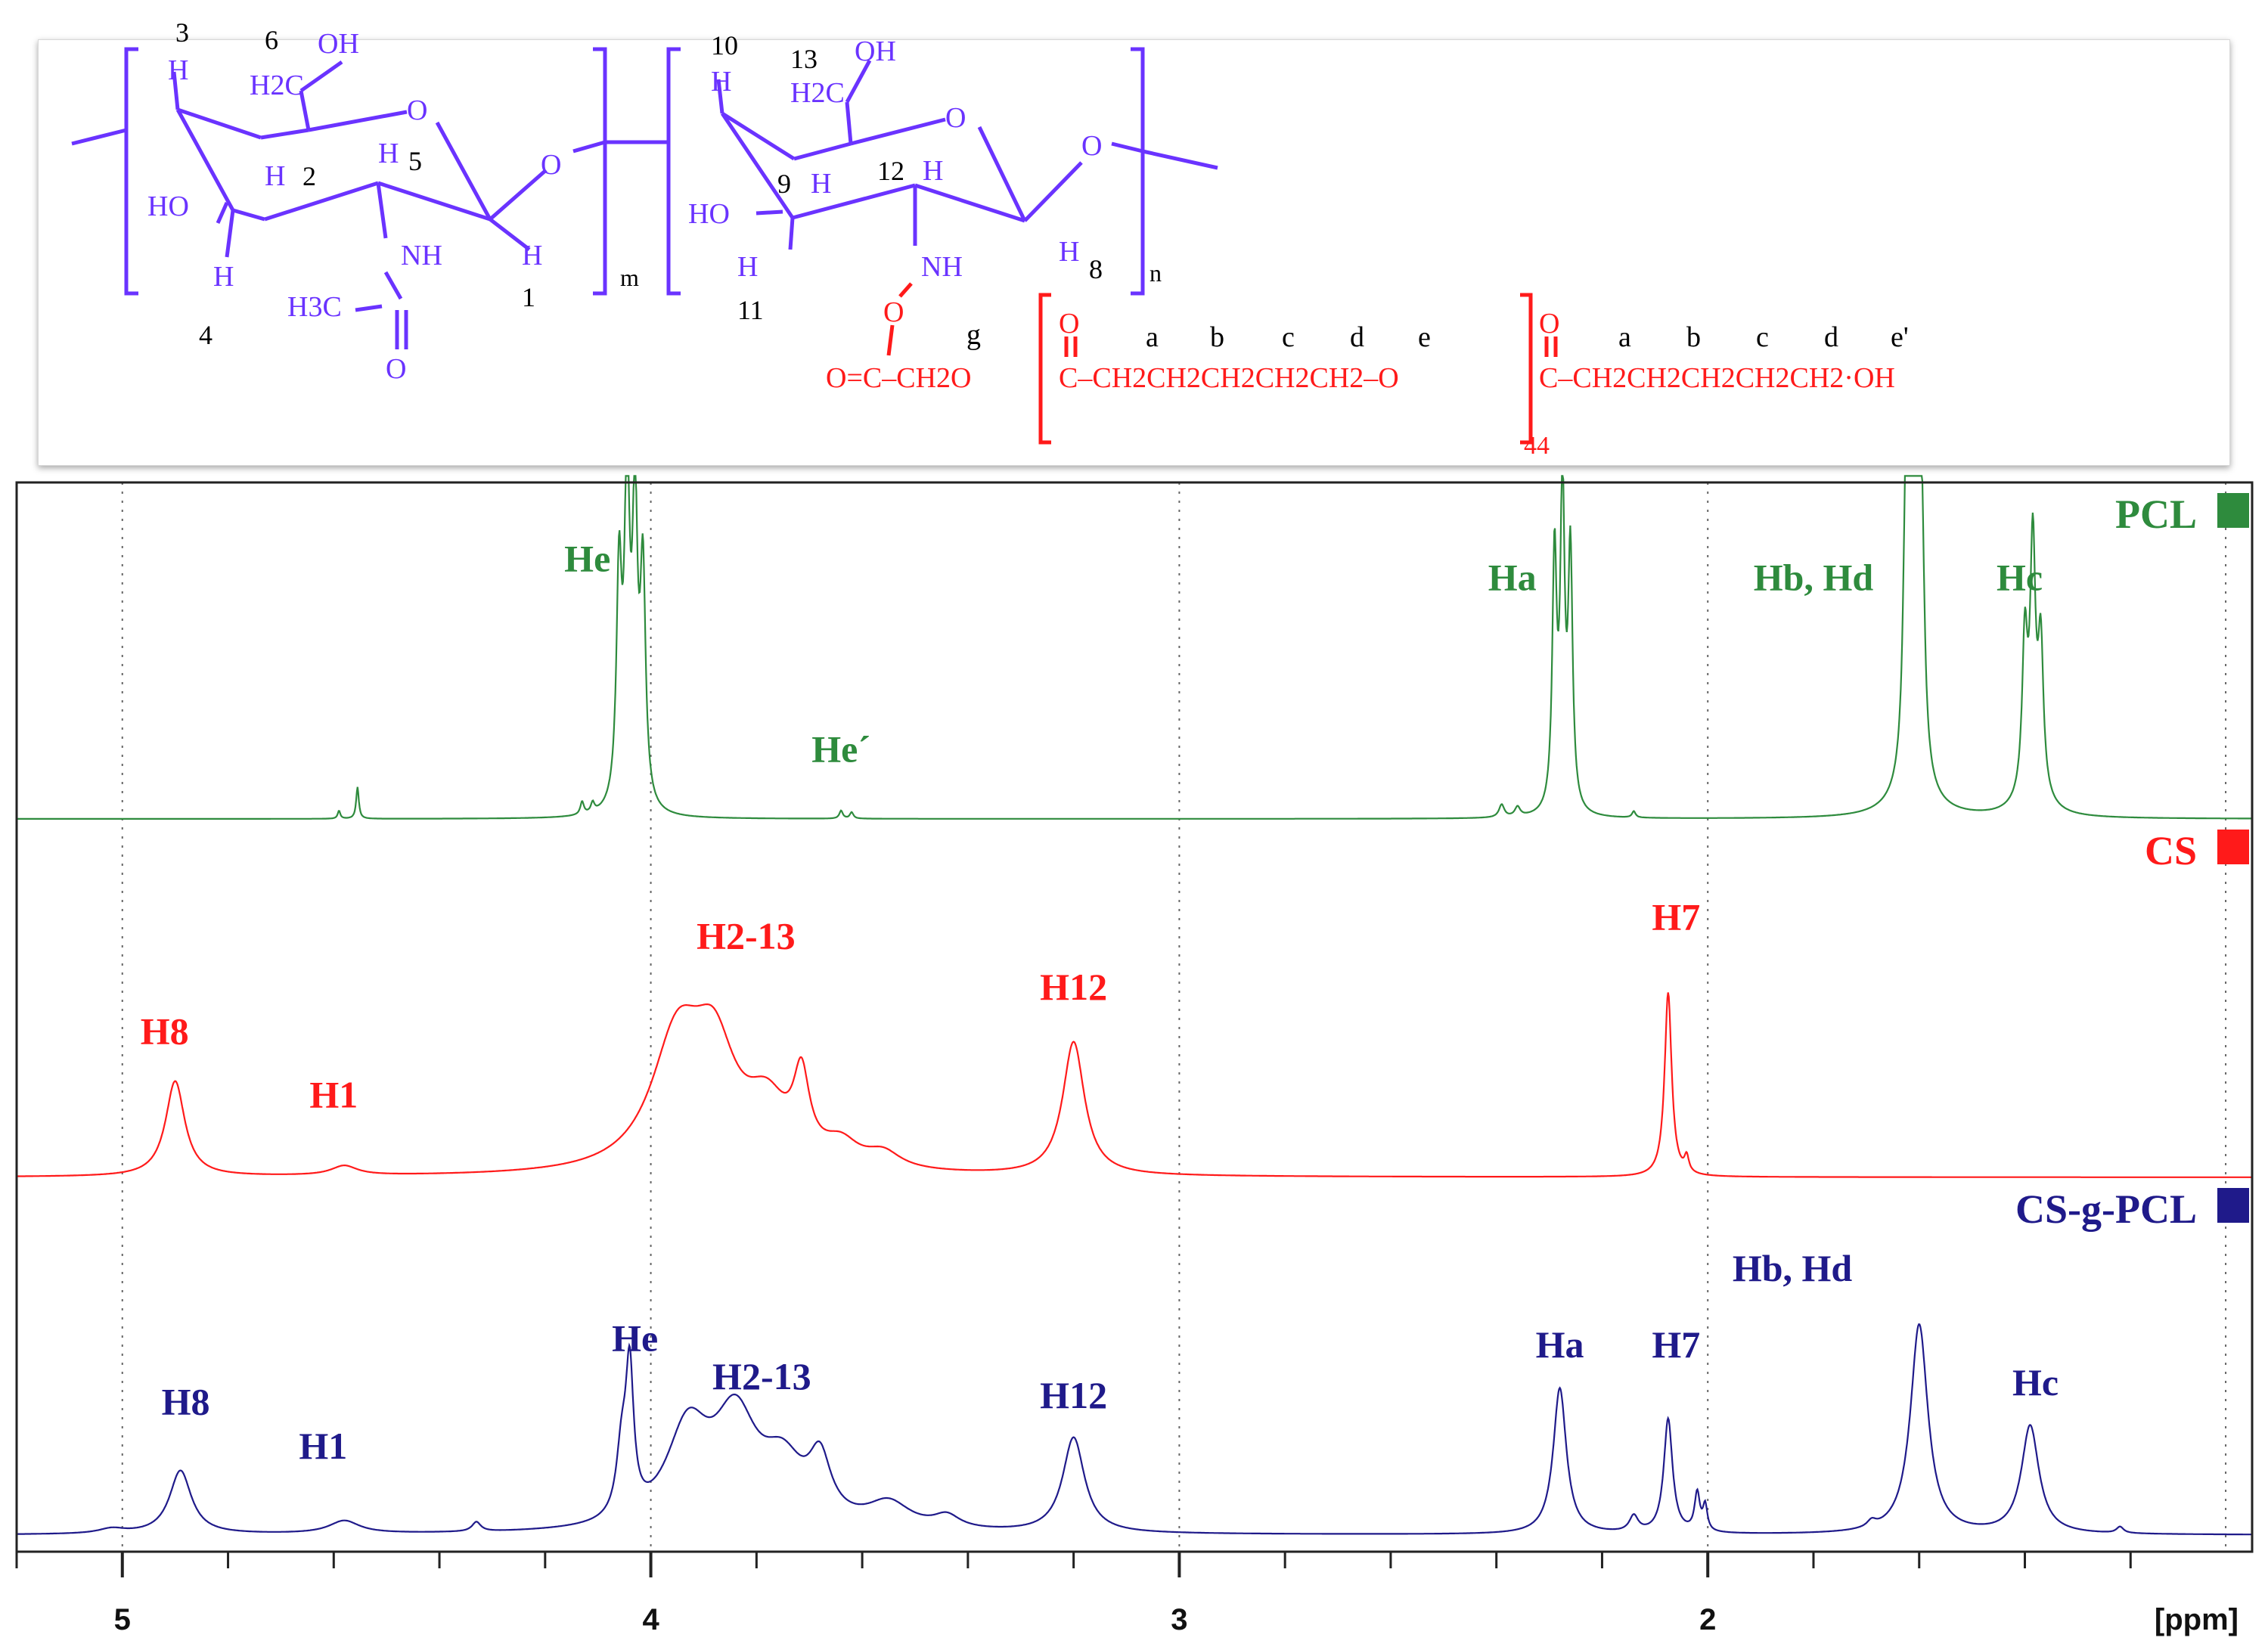  I want to click on pos-9: 9, so click(784, 184).